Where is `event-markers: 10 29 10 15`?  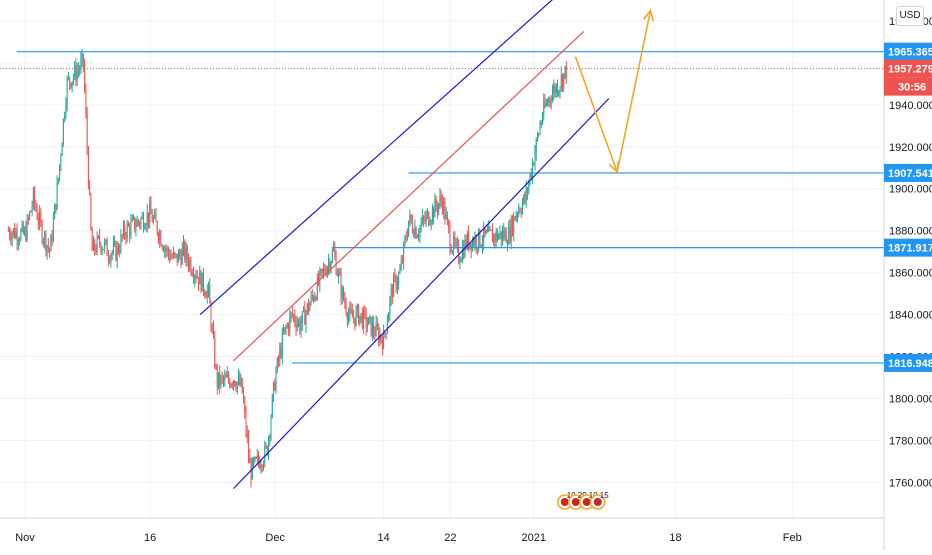
event-markers: 10 29 10 15 is located at coordinates (583, 500).